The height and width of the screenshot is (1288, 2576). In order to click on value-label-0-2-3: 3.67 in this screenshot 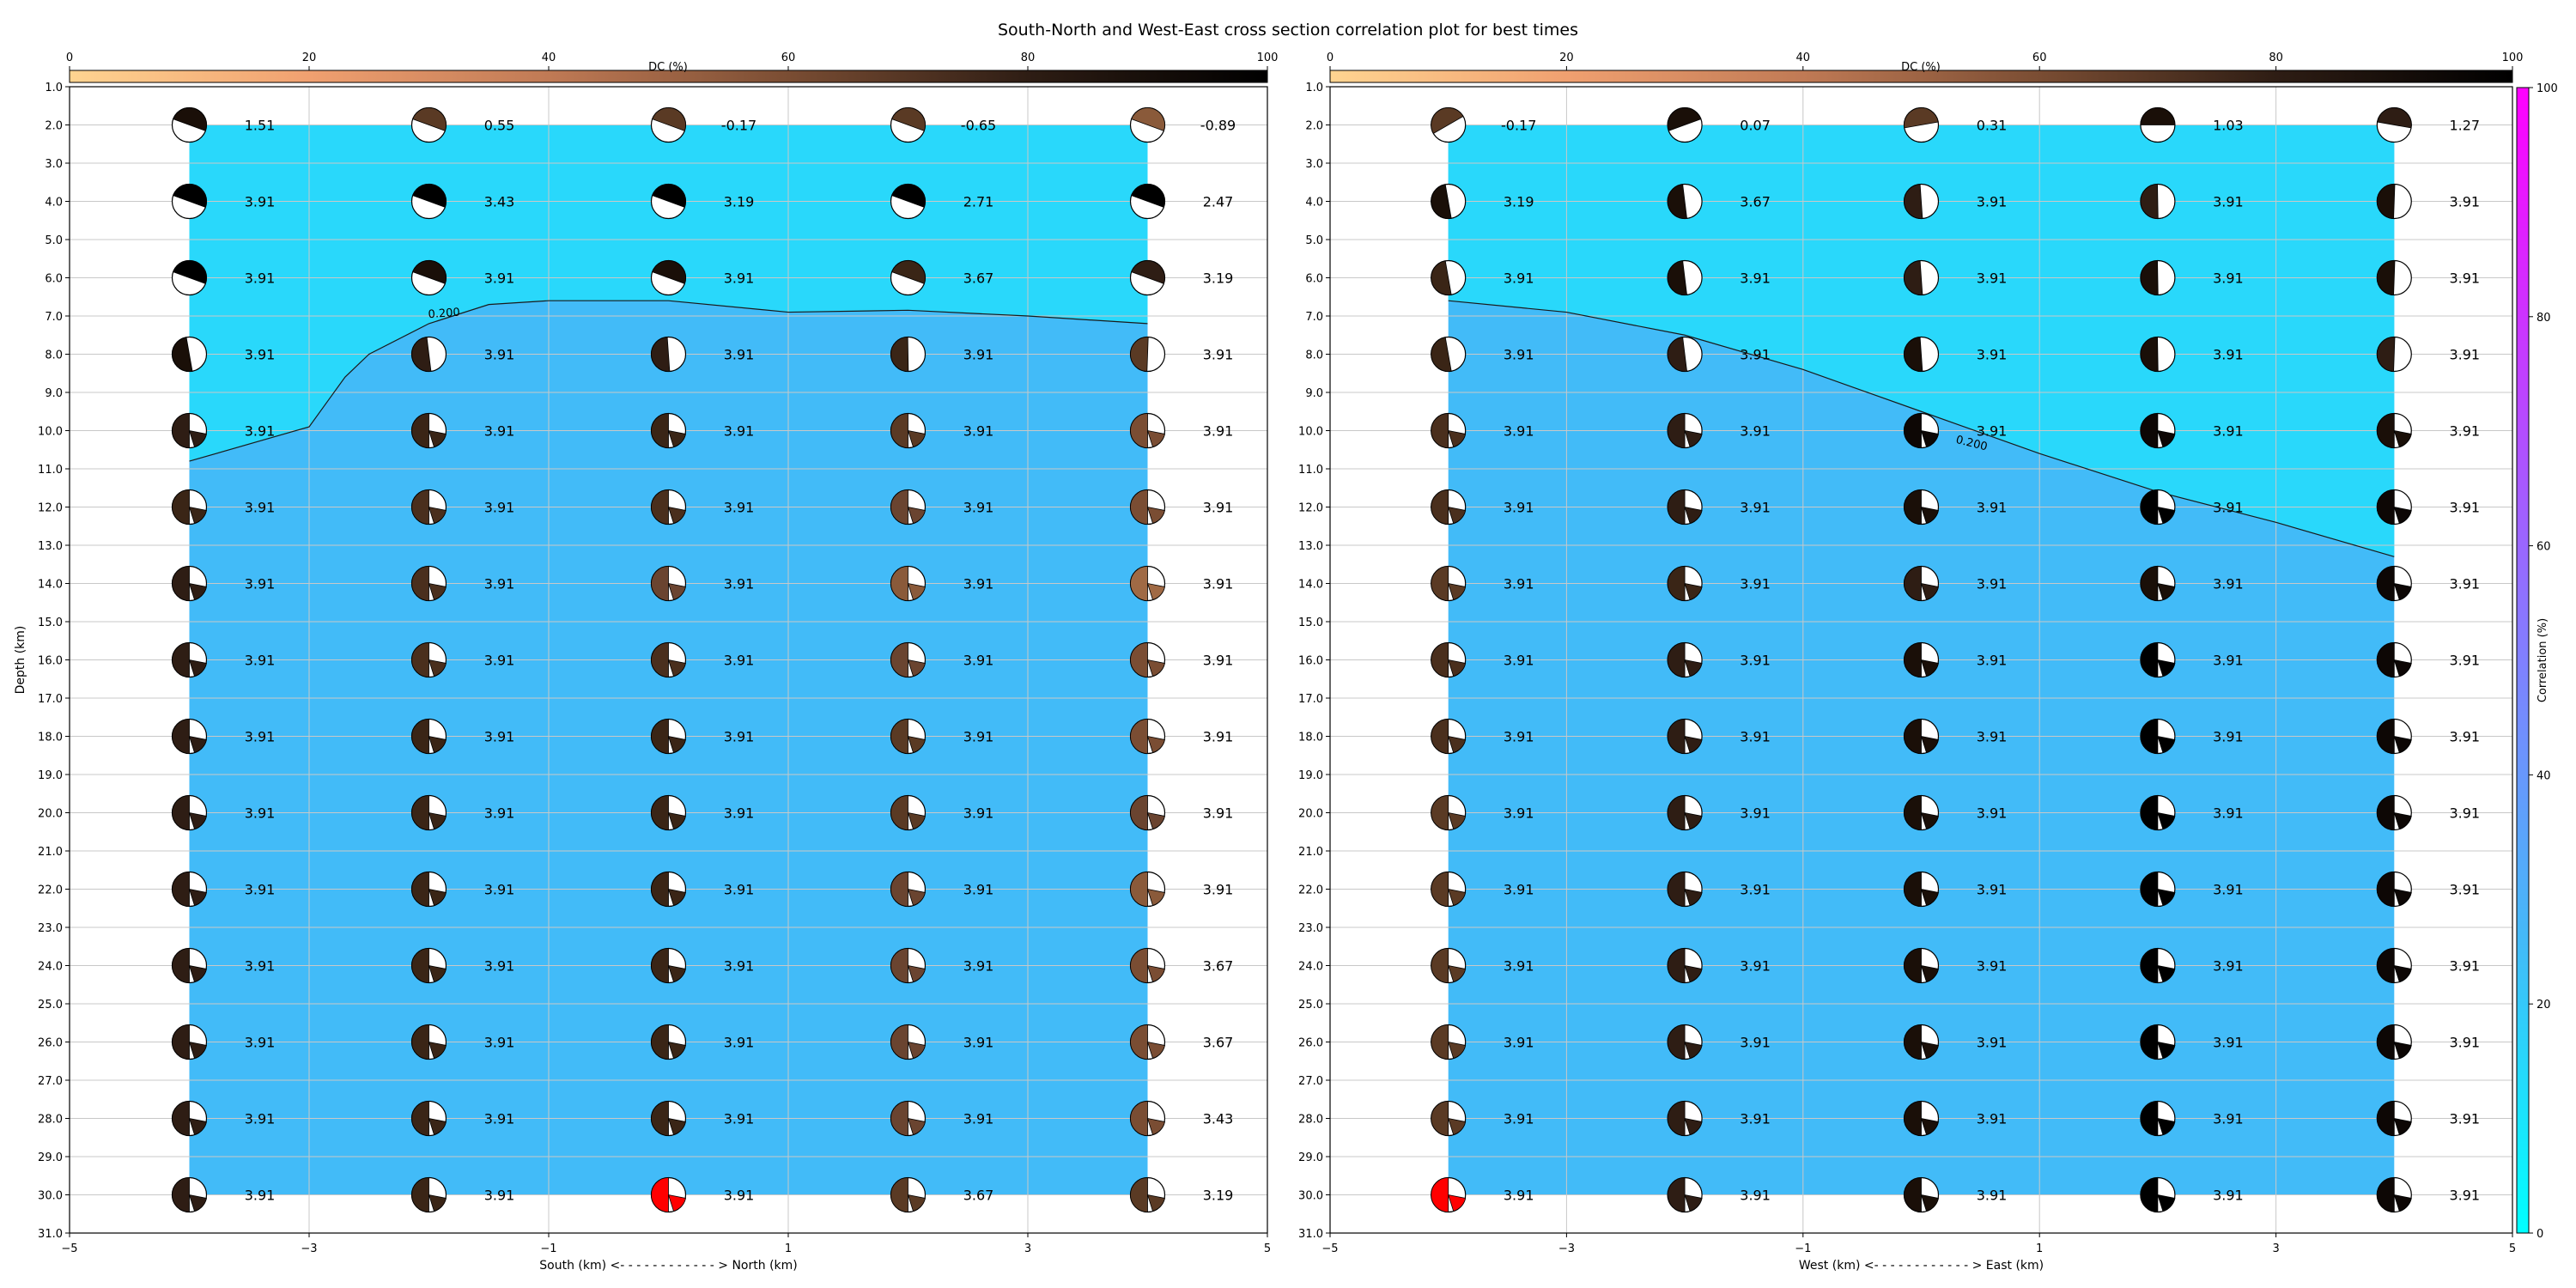, I will do `click(979, 279)`.